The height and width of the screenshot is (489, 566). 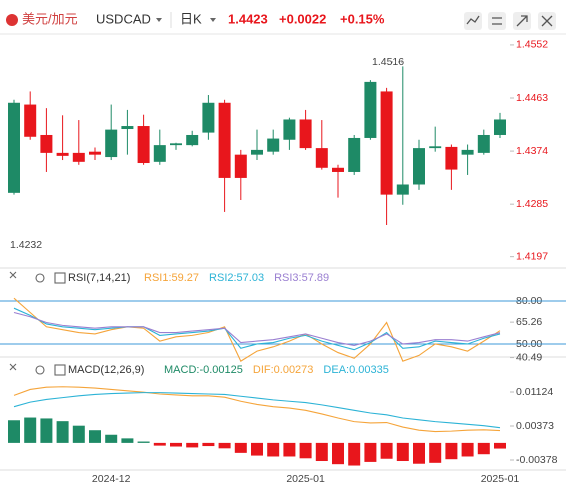 I want to click on legend-entry: RSI3:57.89, so click(x=301, y=278).